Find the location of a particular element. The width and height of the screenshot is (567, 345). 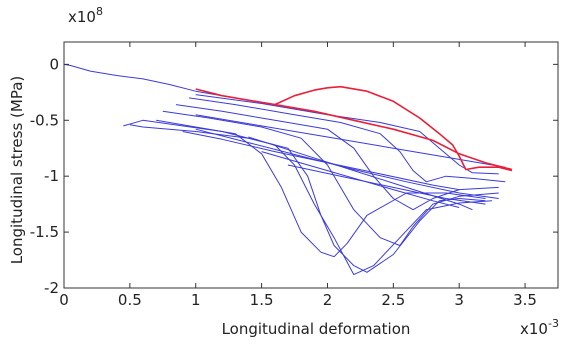

x-axis-label: Longitudinal deformation is located at coordinates (316, 329).